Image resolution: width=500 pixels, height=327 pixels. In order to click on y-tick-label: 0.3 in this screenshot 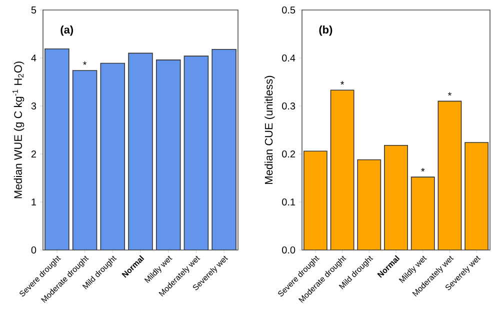, I will do `click(289, 106)`.